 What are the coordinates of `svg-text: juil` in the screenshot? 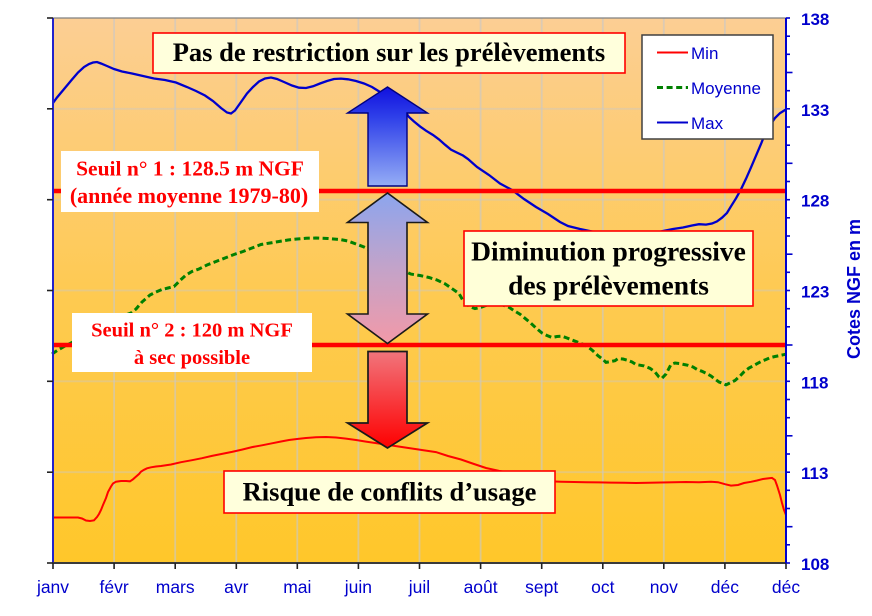 It's located at (419, 587).